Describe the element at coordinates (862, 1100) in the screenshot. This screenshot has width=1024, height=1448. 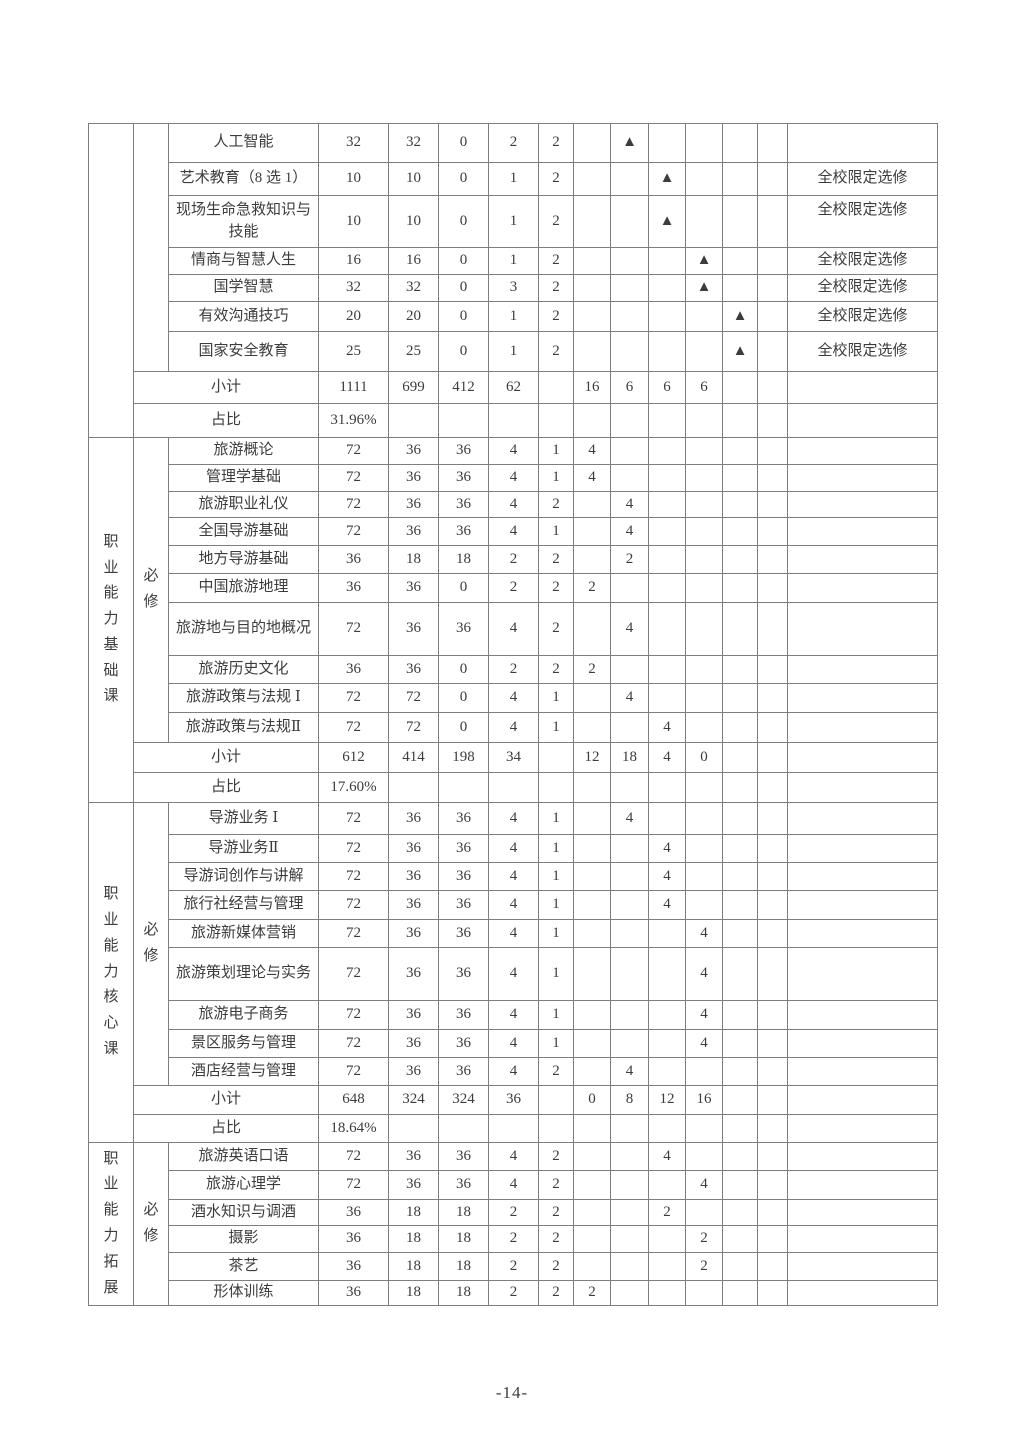
I see `subtotal-cell-remark` at that location.